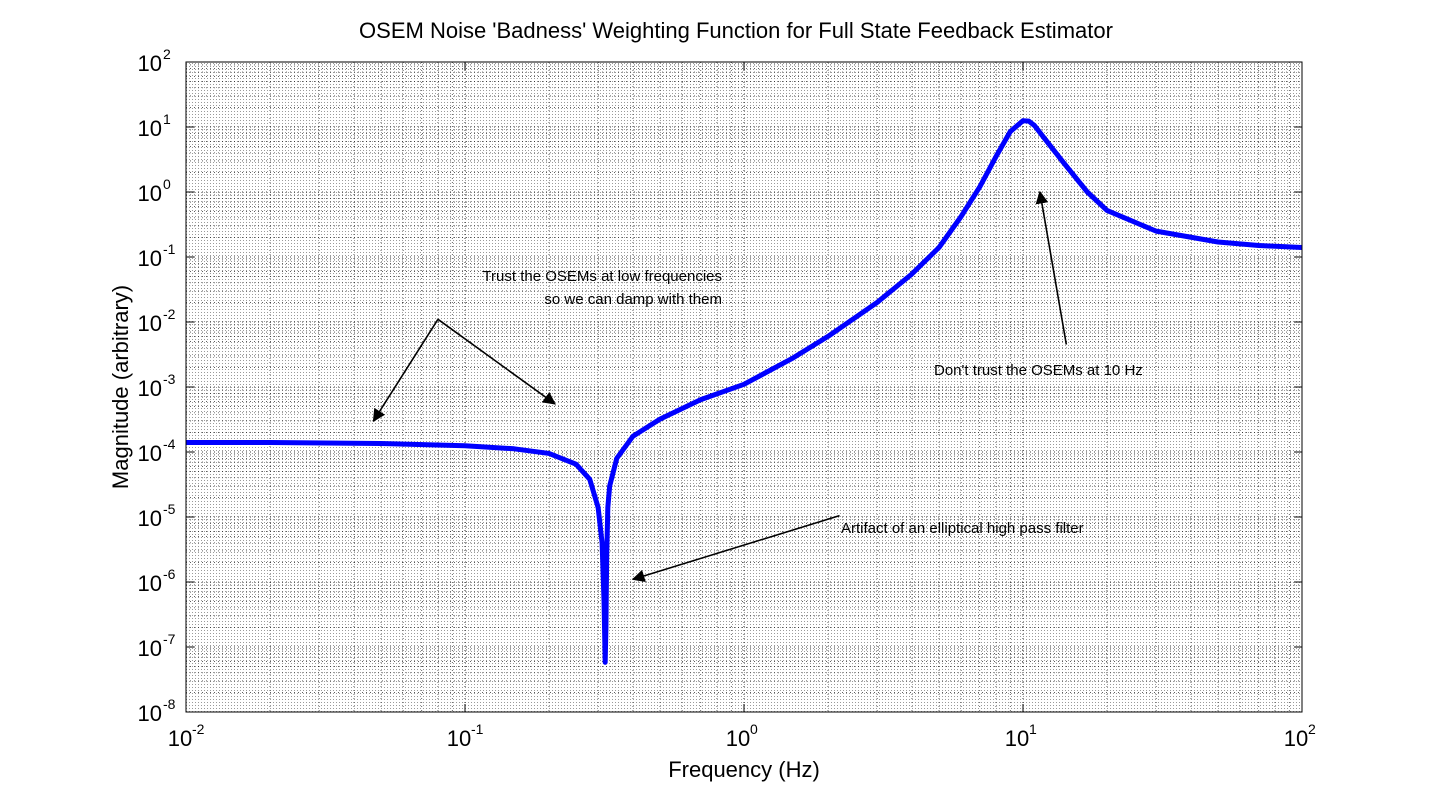 The width and height of the screenshot is (1440, 800). I want to click on x-tick-label: 10 -2, so click(186, 736).